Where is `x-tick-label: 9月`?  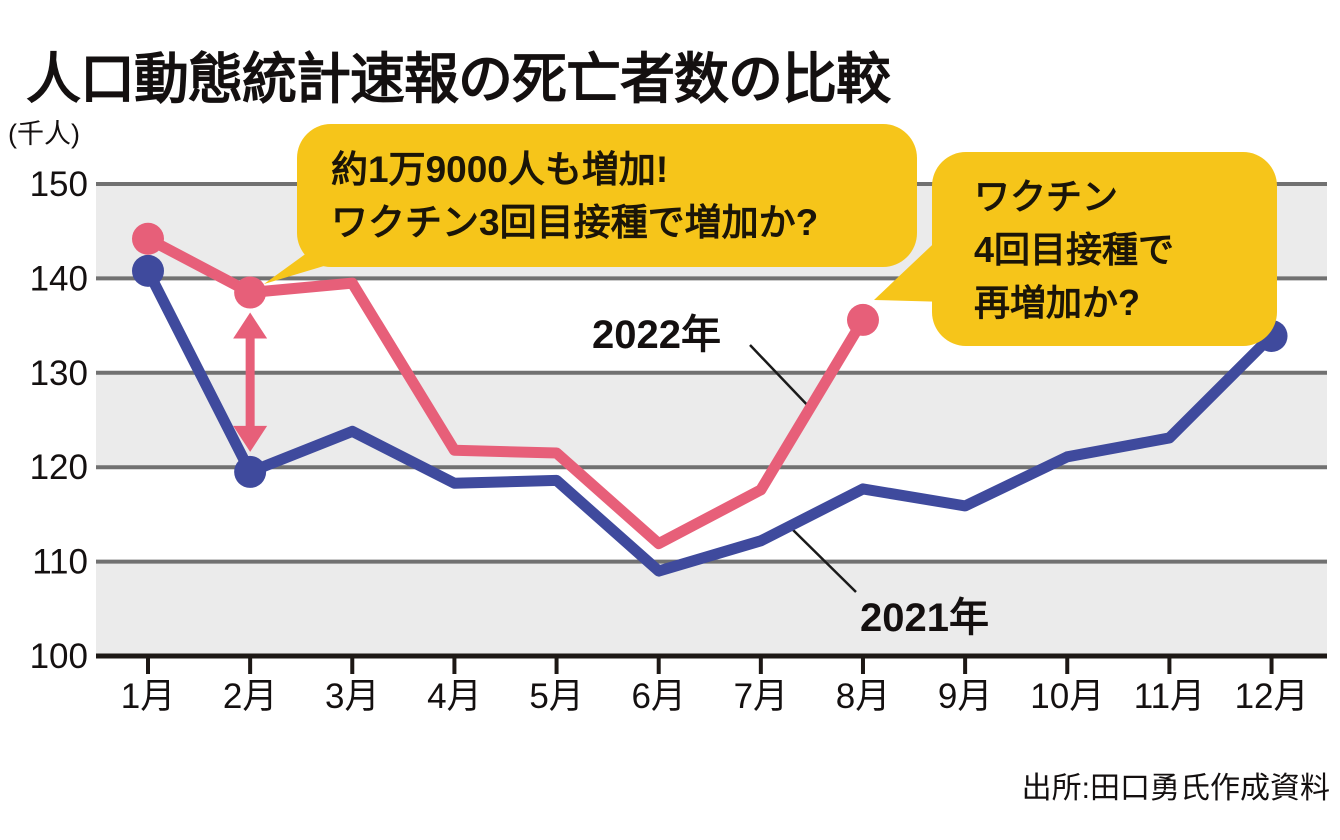 x-tick-label: 9月 is located at coordinates (965, 696).